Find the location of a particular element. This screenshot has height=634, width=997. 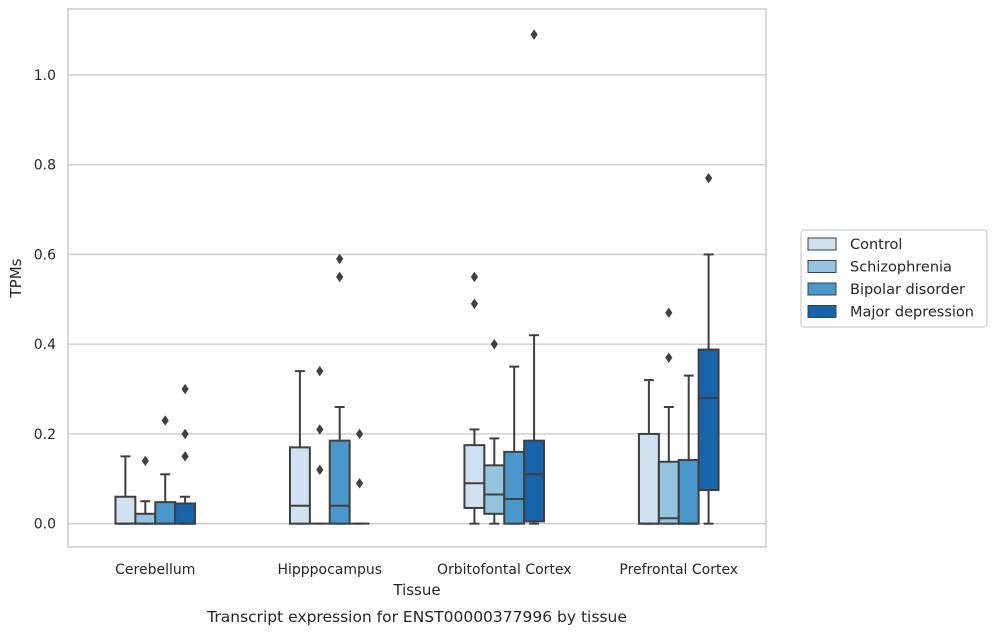

legend-label: Control is located at coordinates (876, 245).